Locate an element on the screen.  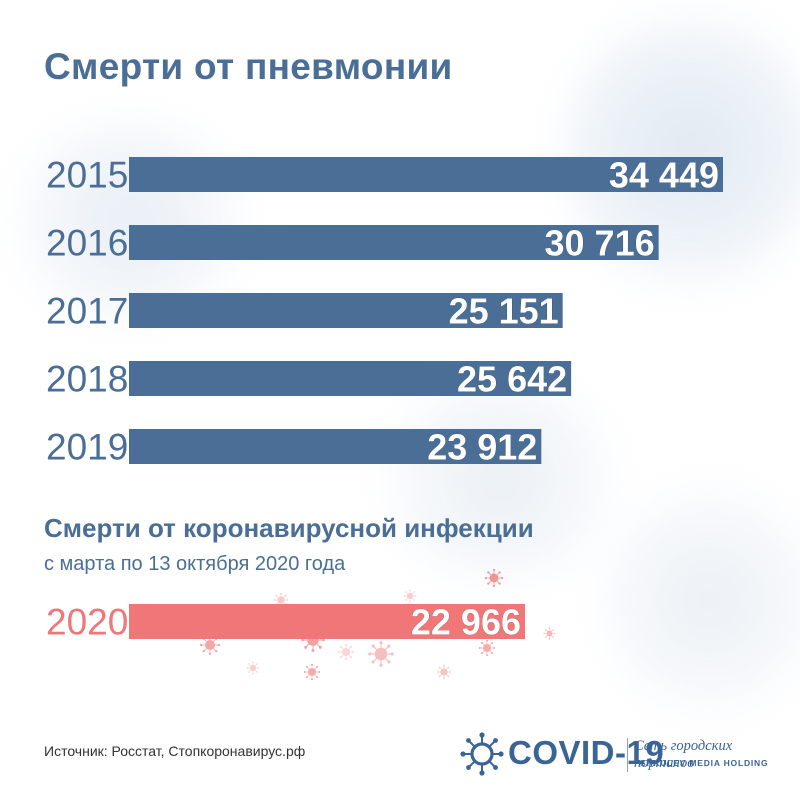
covid-period-note: с марта по 13 октября 2020 года is located at coordinates (195, 564).